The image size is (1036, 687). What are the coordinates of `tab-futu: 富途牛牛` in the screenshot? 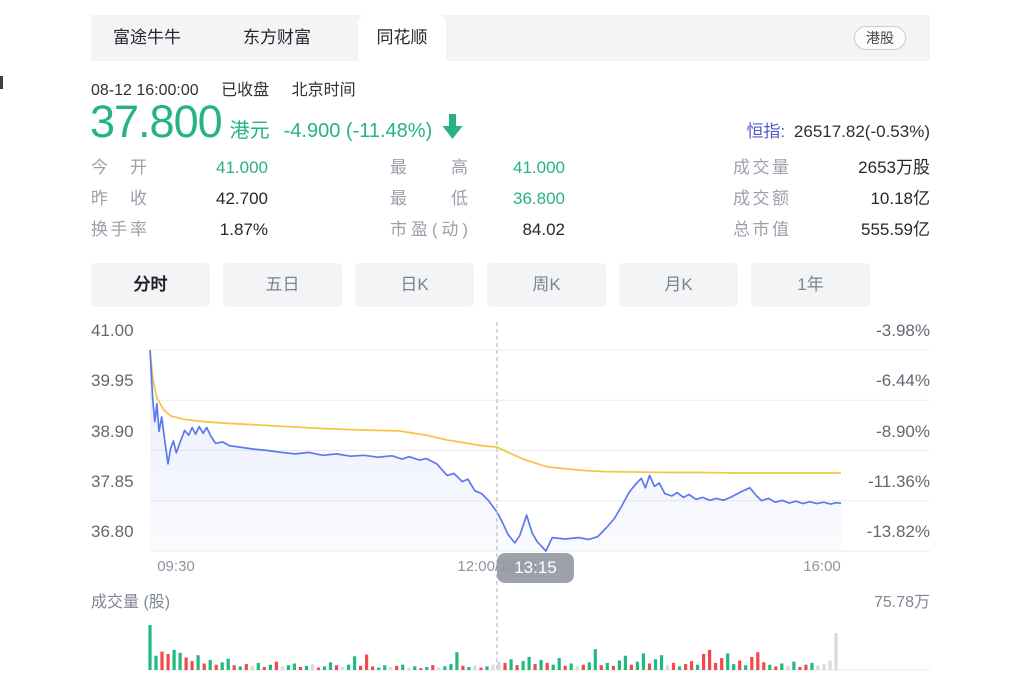 It's located at (147, 37).